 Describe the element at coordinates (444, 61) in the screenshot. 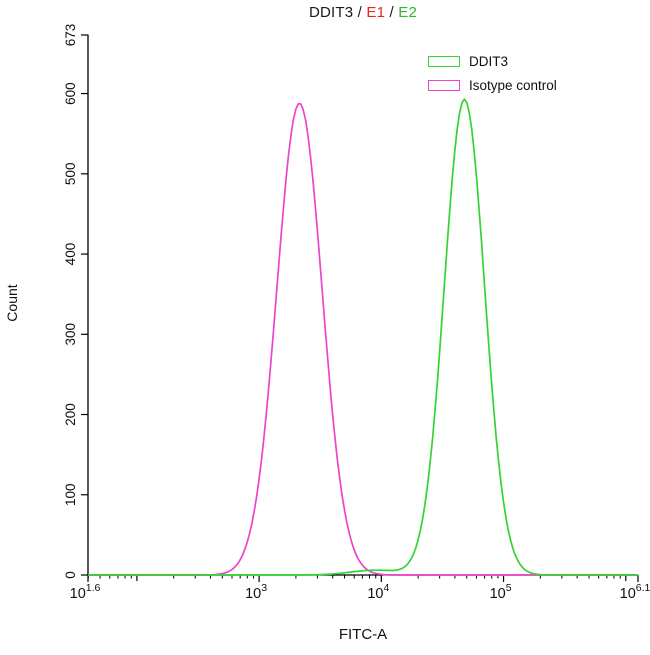

I see `legend-swatch-ddit3` at that location.